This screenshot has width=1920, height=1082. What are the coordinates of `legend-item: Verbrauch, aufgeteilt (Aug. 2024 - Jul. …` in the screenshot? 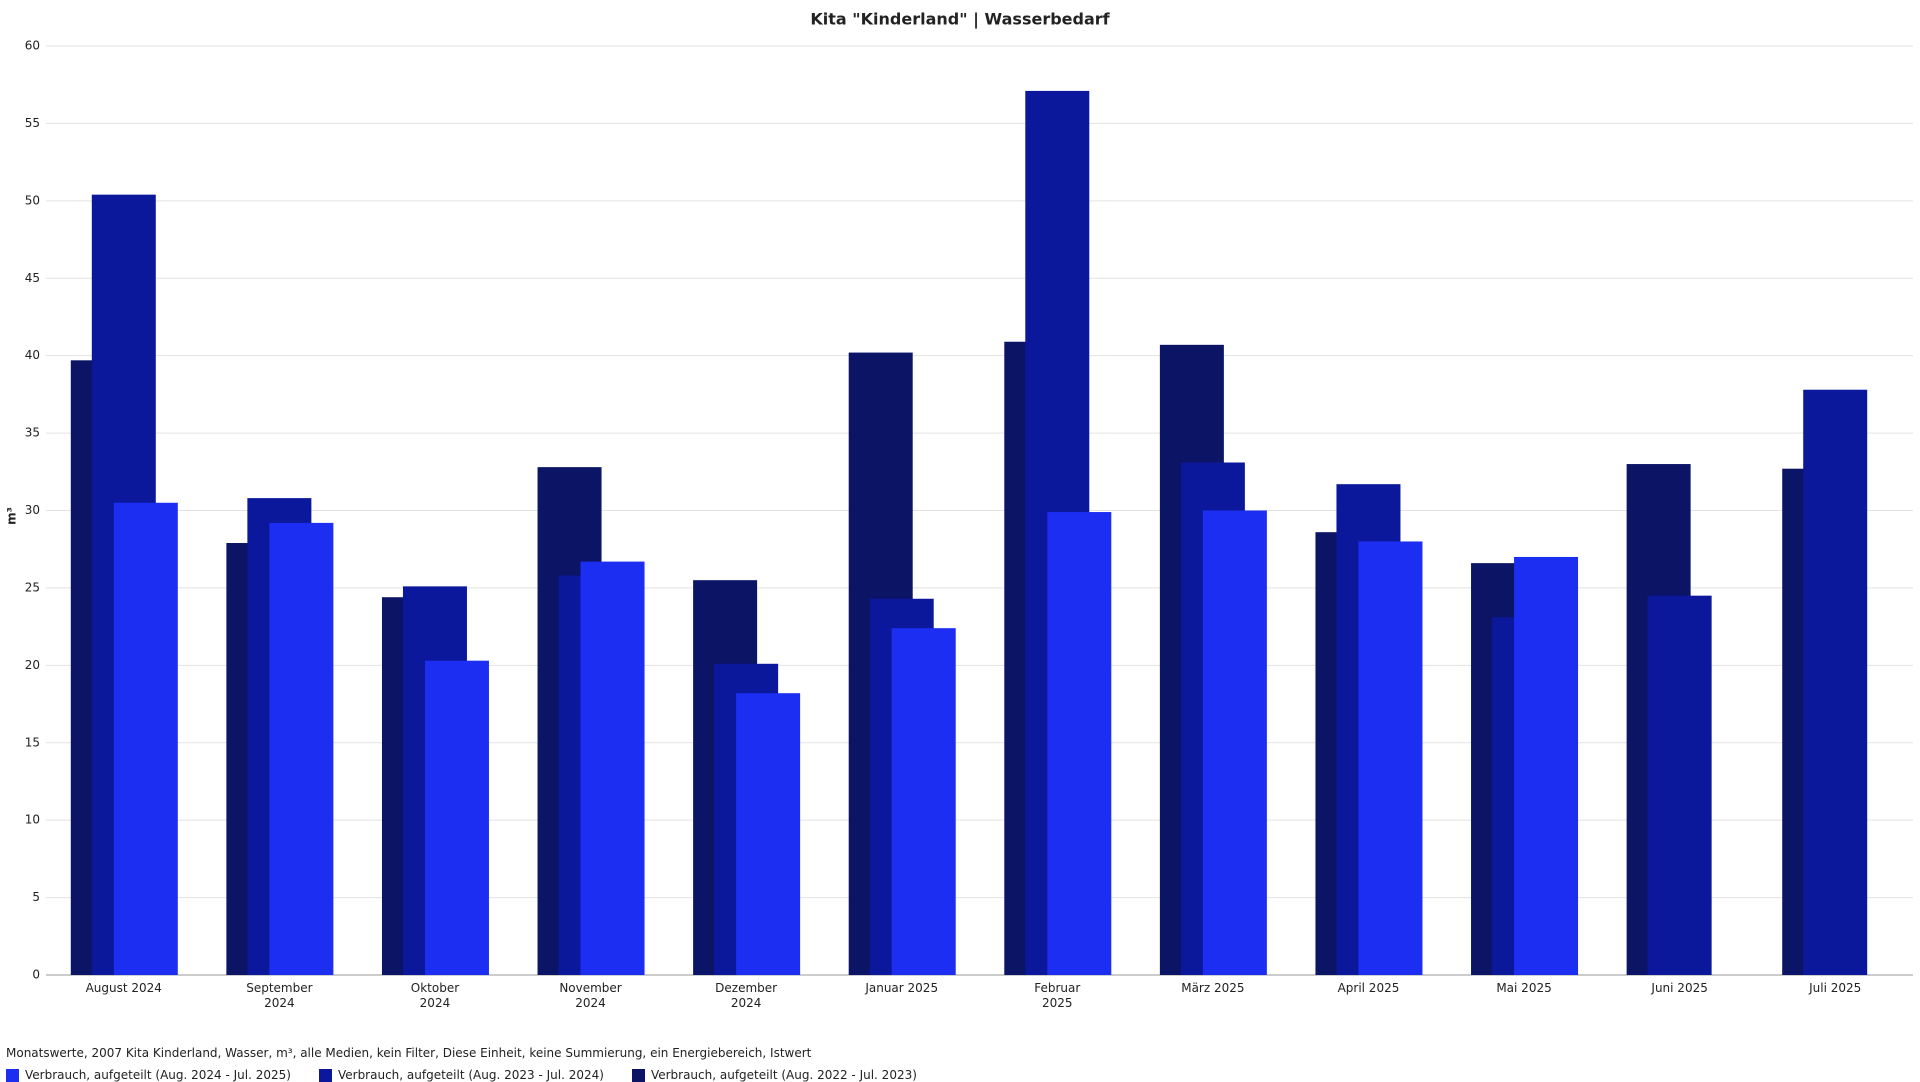 It's located at (148, 1075).